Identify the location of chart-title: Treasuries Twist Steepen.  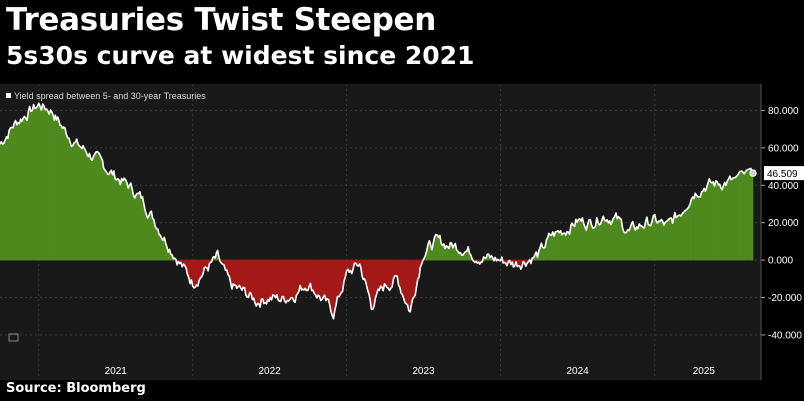
(221, 20).